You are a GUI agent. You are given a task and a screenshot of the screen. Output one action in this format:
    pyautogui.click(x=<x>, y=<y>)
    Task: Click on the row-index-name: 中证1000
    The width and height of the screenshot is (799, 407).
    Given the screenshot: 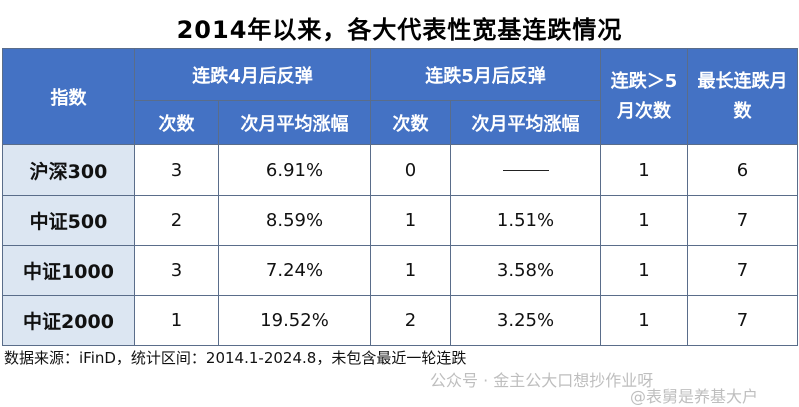 What is the action you would take?
    pyautogui.click(x=68, y=270)
    